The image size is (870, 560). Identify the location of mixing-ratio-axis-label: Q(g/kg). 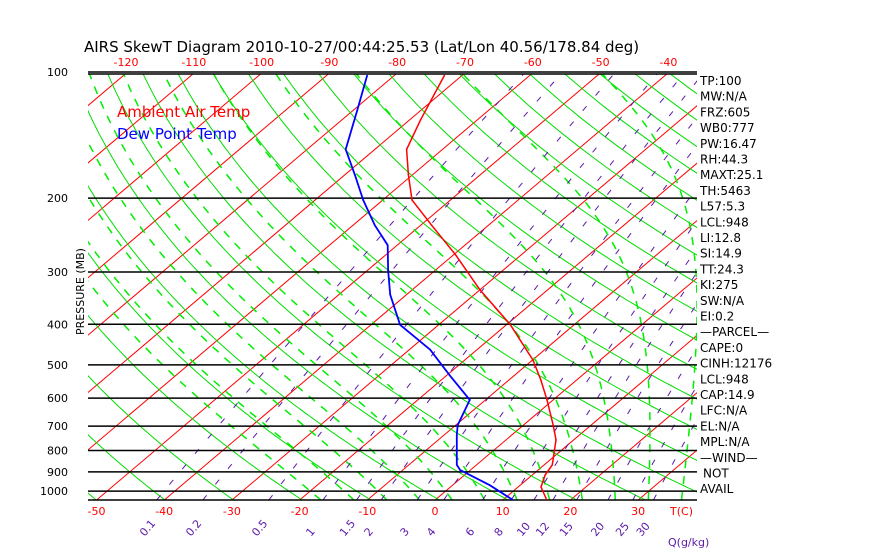
(688, 542).